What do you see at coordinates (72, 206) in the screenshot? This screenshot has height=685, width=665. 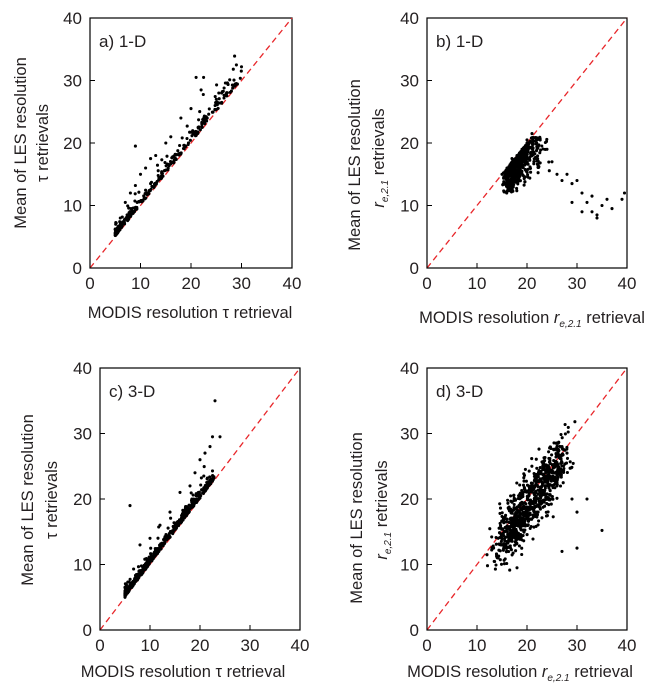 I see `panel-a-y-tick-label: 10` at bounding box center [72, 206].